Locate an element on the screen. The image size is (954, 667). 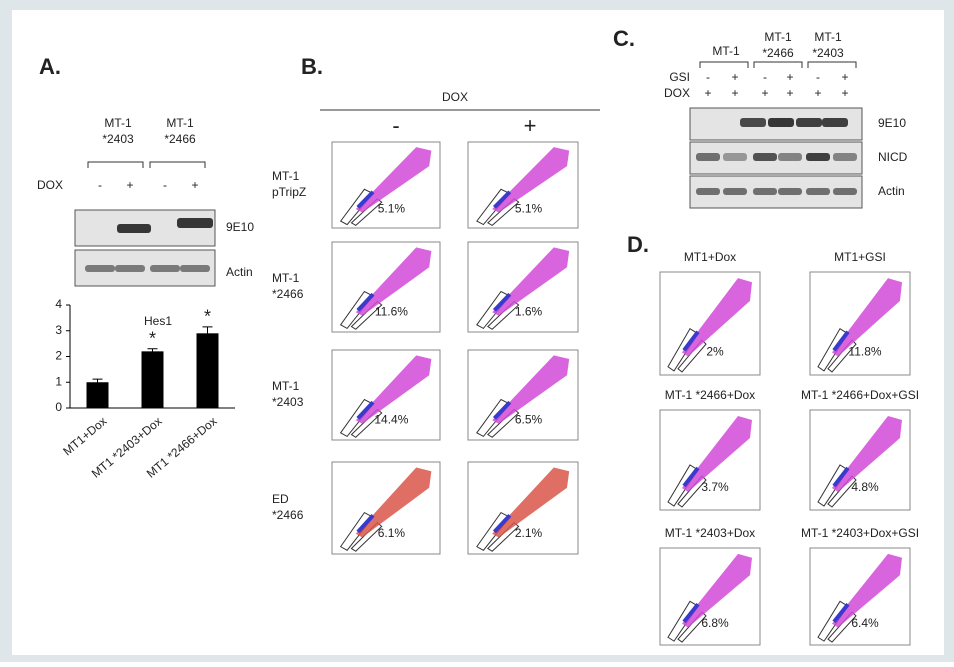
gate-percentage: 3.7% is located at coordinates (715, 487).